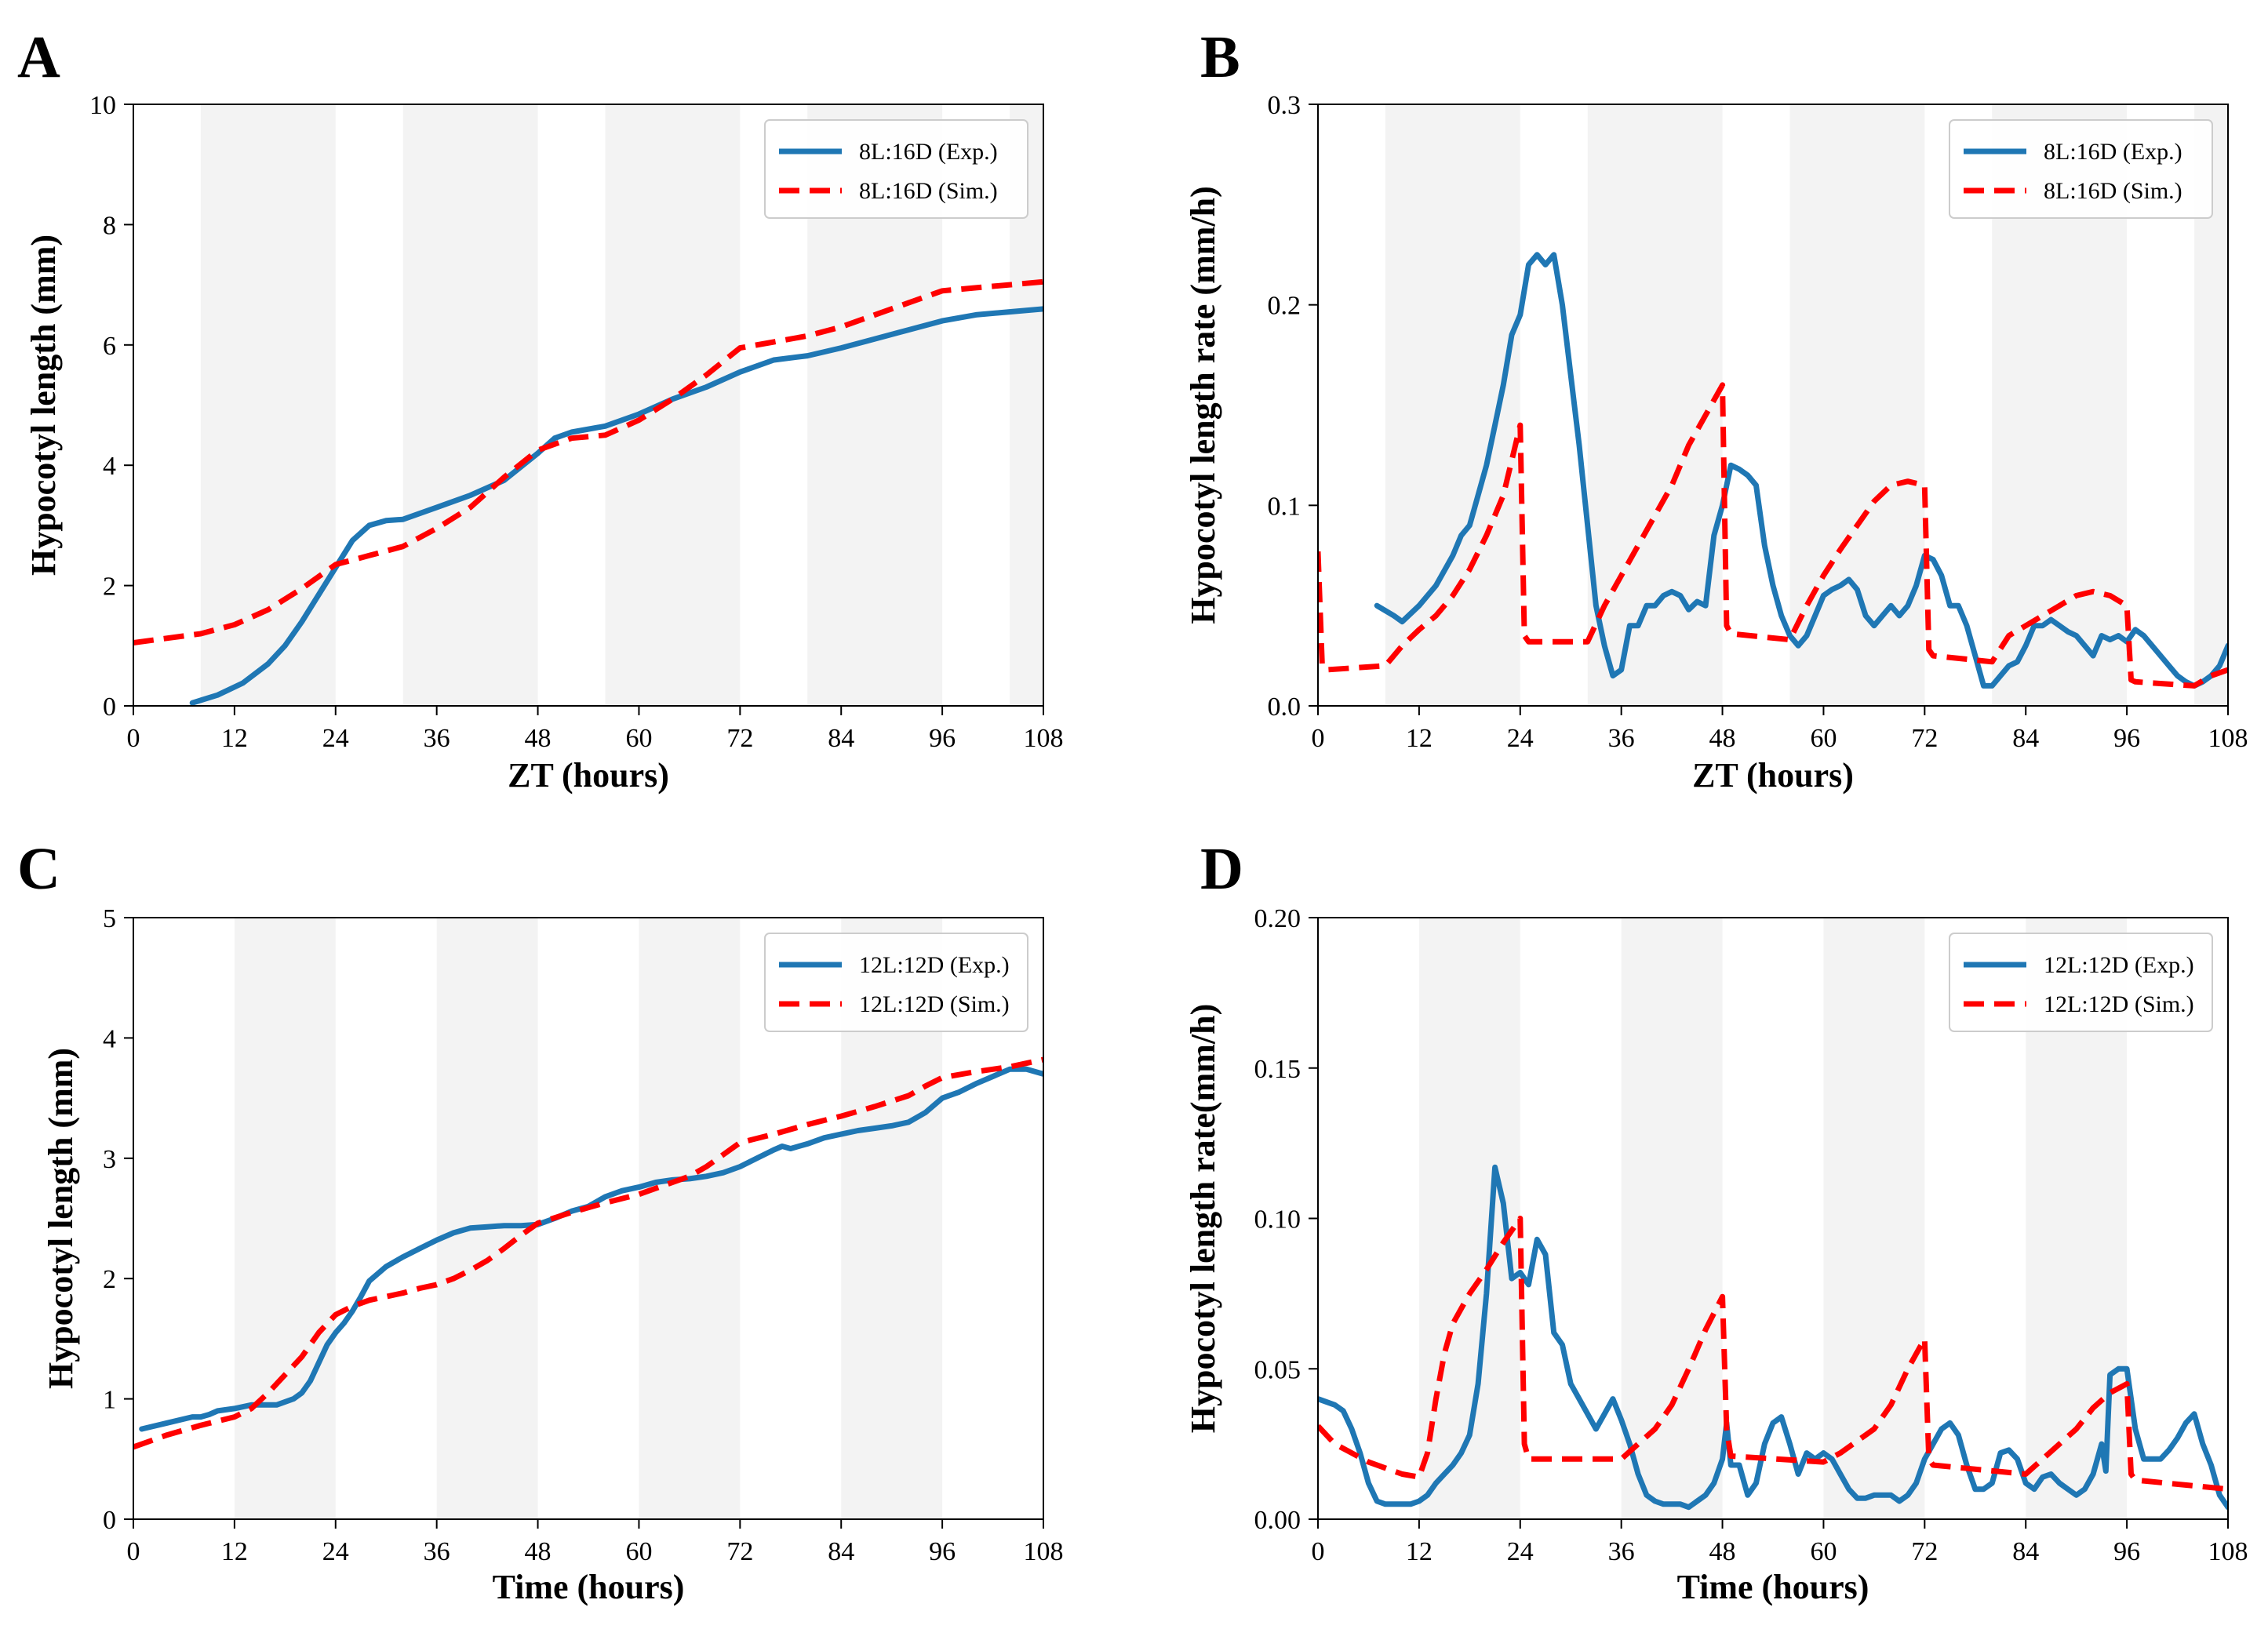  I want to click on y-axis-label: Hypocotyl length rate(mm/h), so click(1203, 1218).